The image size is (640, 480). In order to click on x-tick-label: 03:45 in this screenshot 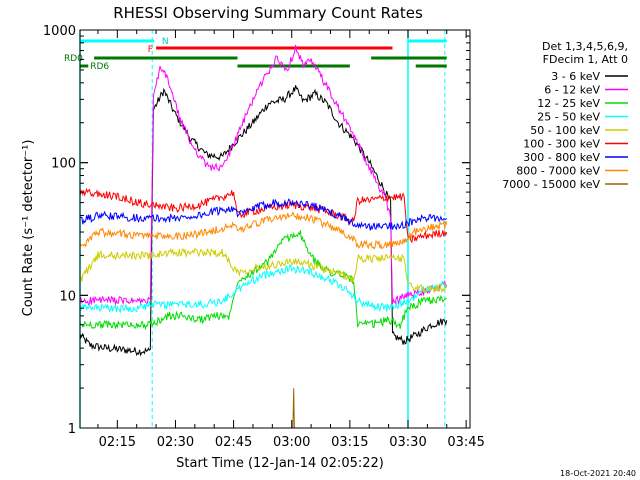, I will do `click(465, 442)`.